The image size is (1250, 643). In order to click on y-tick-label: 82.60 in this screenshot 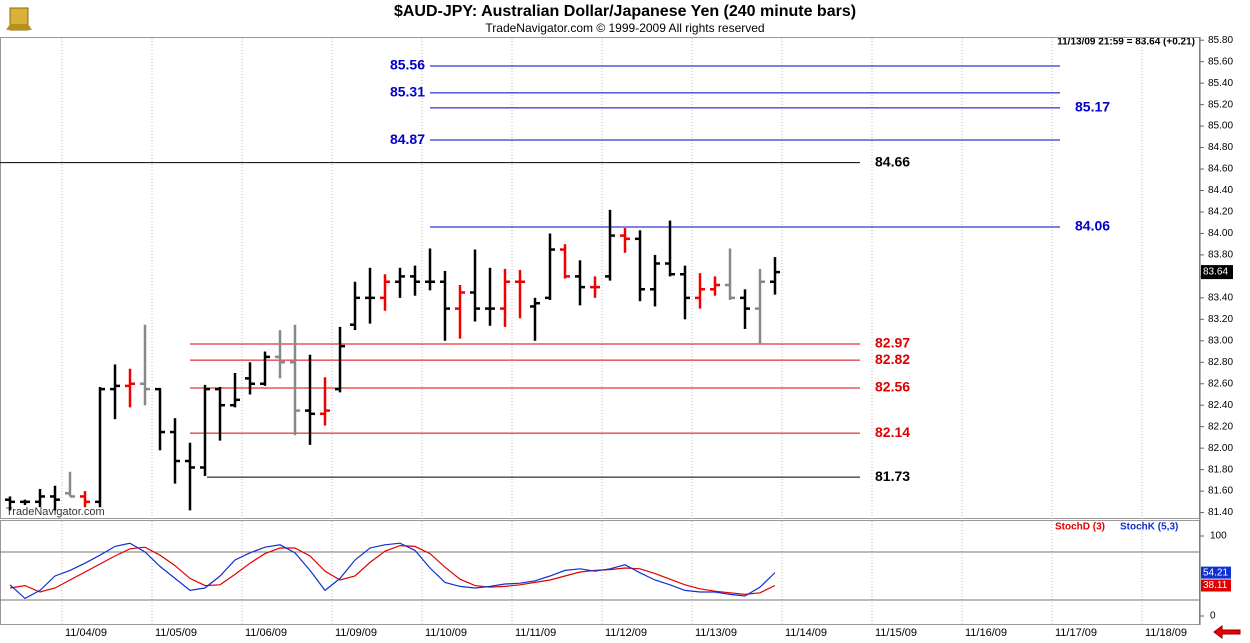, I will do `click(1220, 383)`.